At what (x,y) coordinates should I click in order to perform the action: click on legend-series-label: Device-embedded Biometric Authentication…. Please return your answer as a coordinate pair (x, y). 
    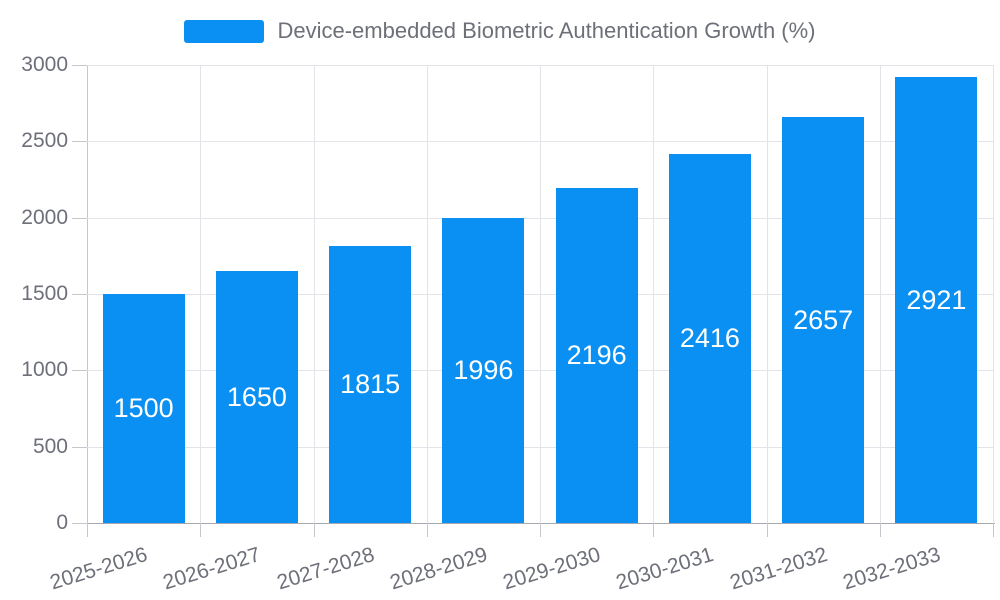
    Looking at the image, I should click on (546, 30).